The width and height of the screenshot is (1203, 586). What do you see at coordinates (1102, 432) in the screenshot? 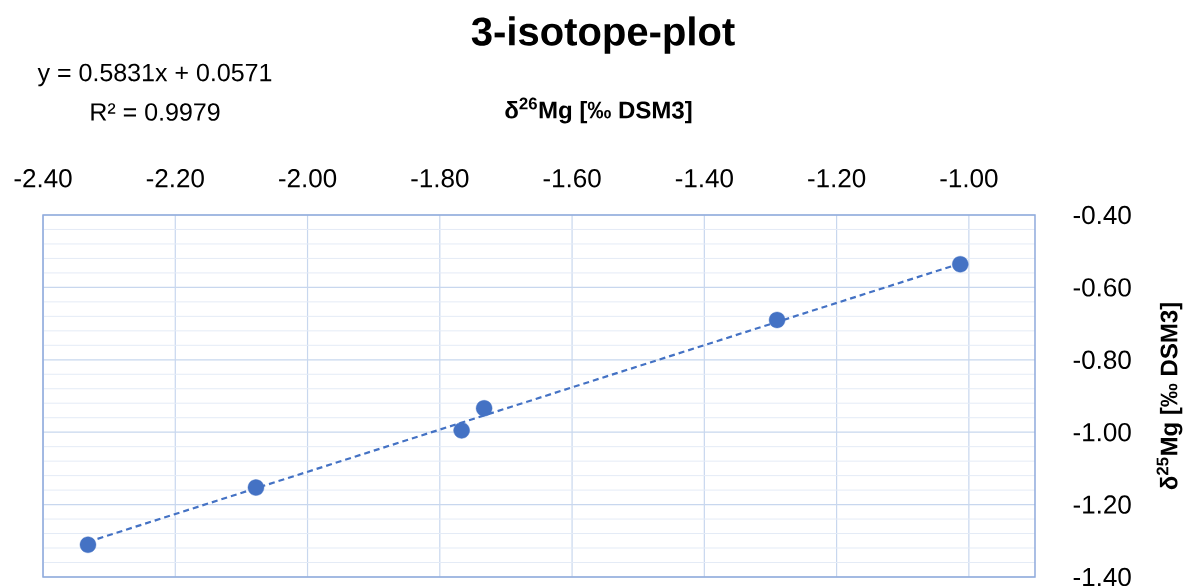
I see `y-tick-label: -1.00` at bounding box center [1102, 432].